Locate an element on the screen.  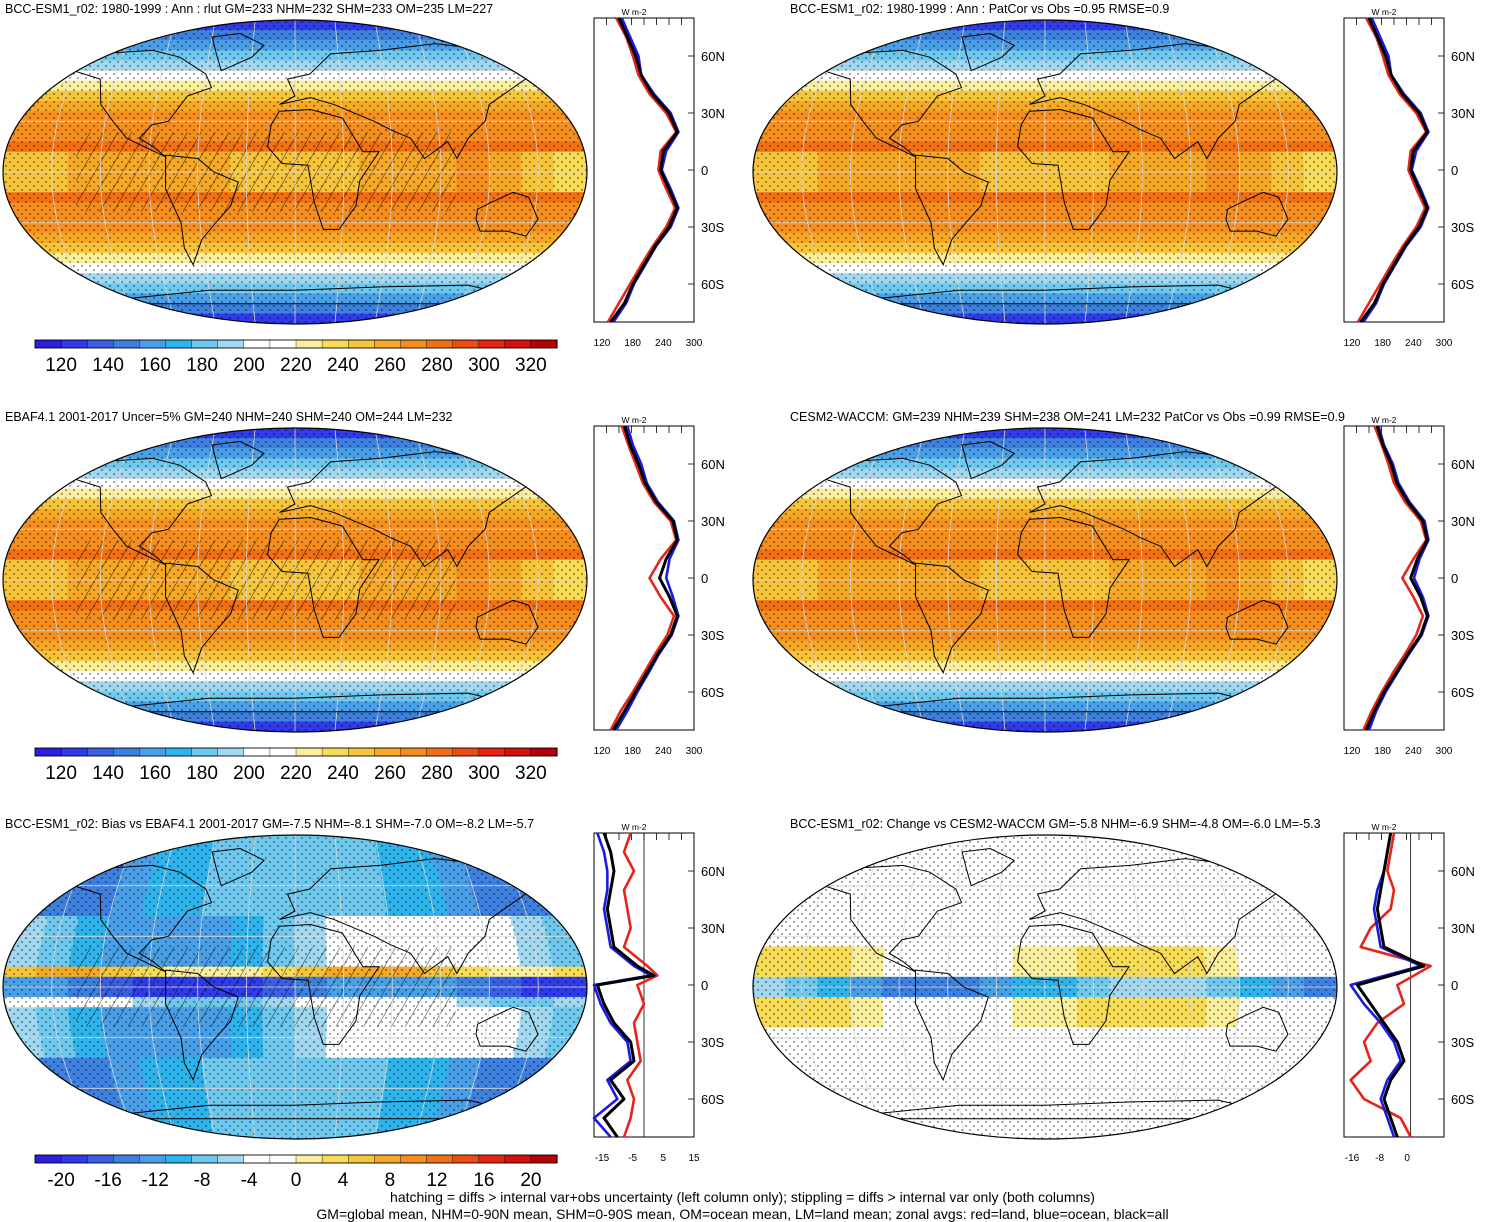
colorbar-label: 260 is located at coordinates (390, 773).